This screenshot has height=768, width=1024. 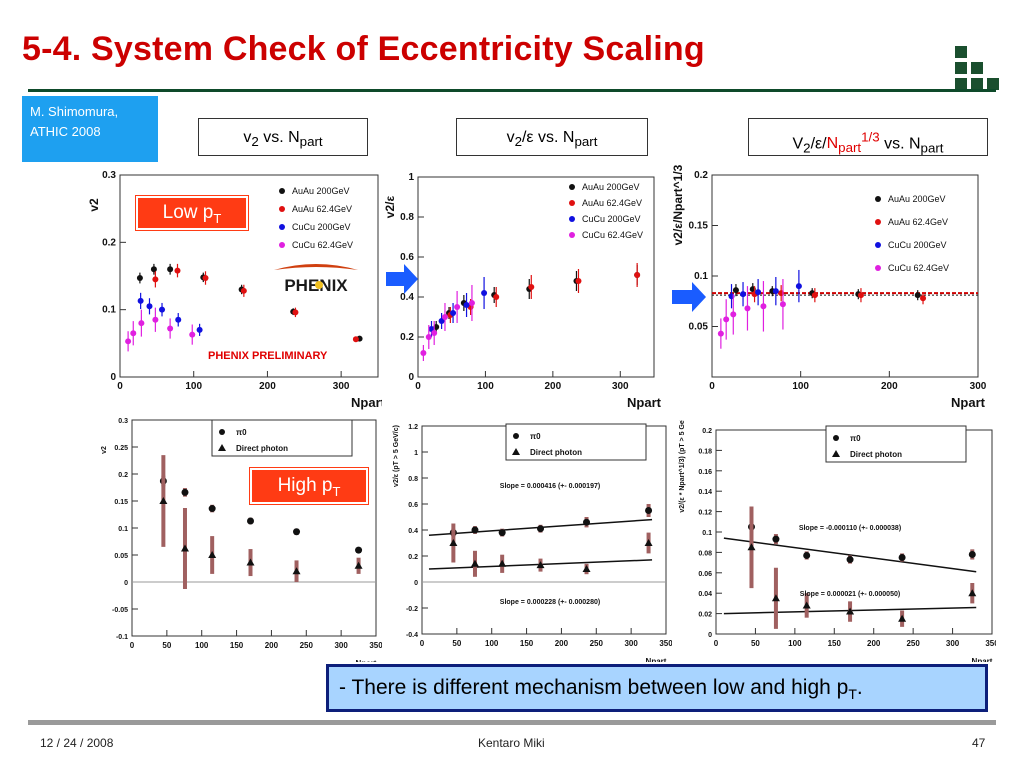 What do you see at coordinates (202, 645) in the screenshot?
I see `x-tick-label: 100` at bounding box center [202, 645].